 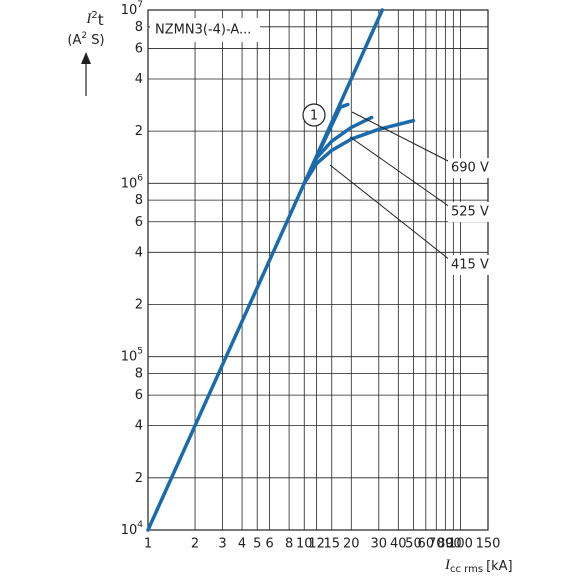 What do you see at coordinates (488, 544) in the screenshot?
I see `x-tick-label: 150` at bounding box center [488, 544].